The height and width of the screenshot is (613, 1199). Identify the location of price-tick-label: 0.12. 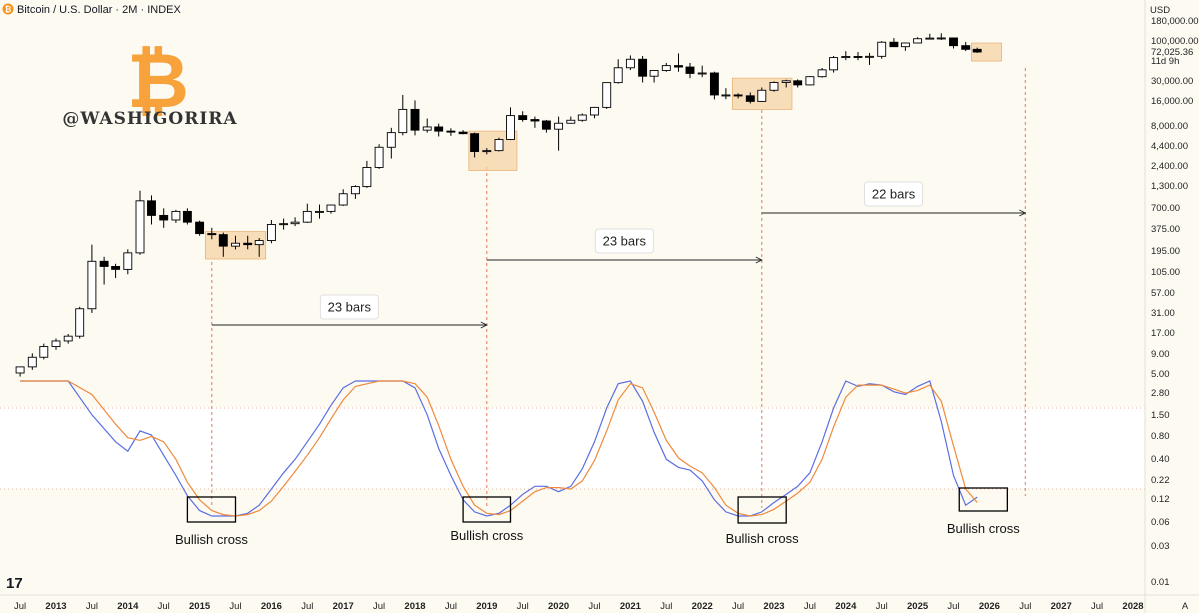
(1160, 499).